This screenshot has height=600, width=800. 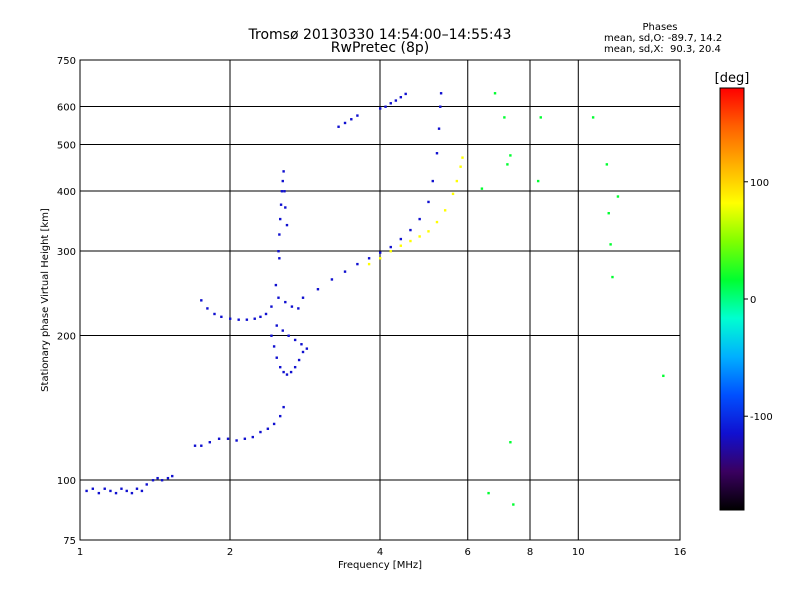 I want to click on y-tick-label: 100, so click(x=66, y=481).